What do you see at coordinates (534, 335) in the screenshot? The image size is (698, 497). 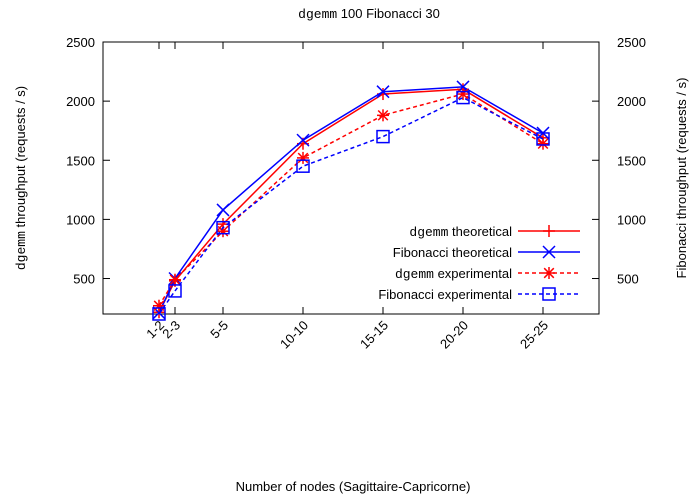 I see `x-tick-label: 25-25` at bounding box center [534, 335].